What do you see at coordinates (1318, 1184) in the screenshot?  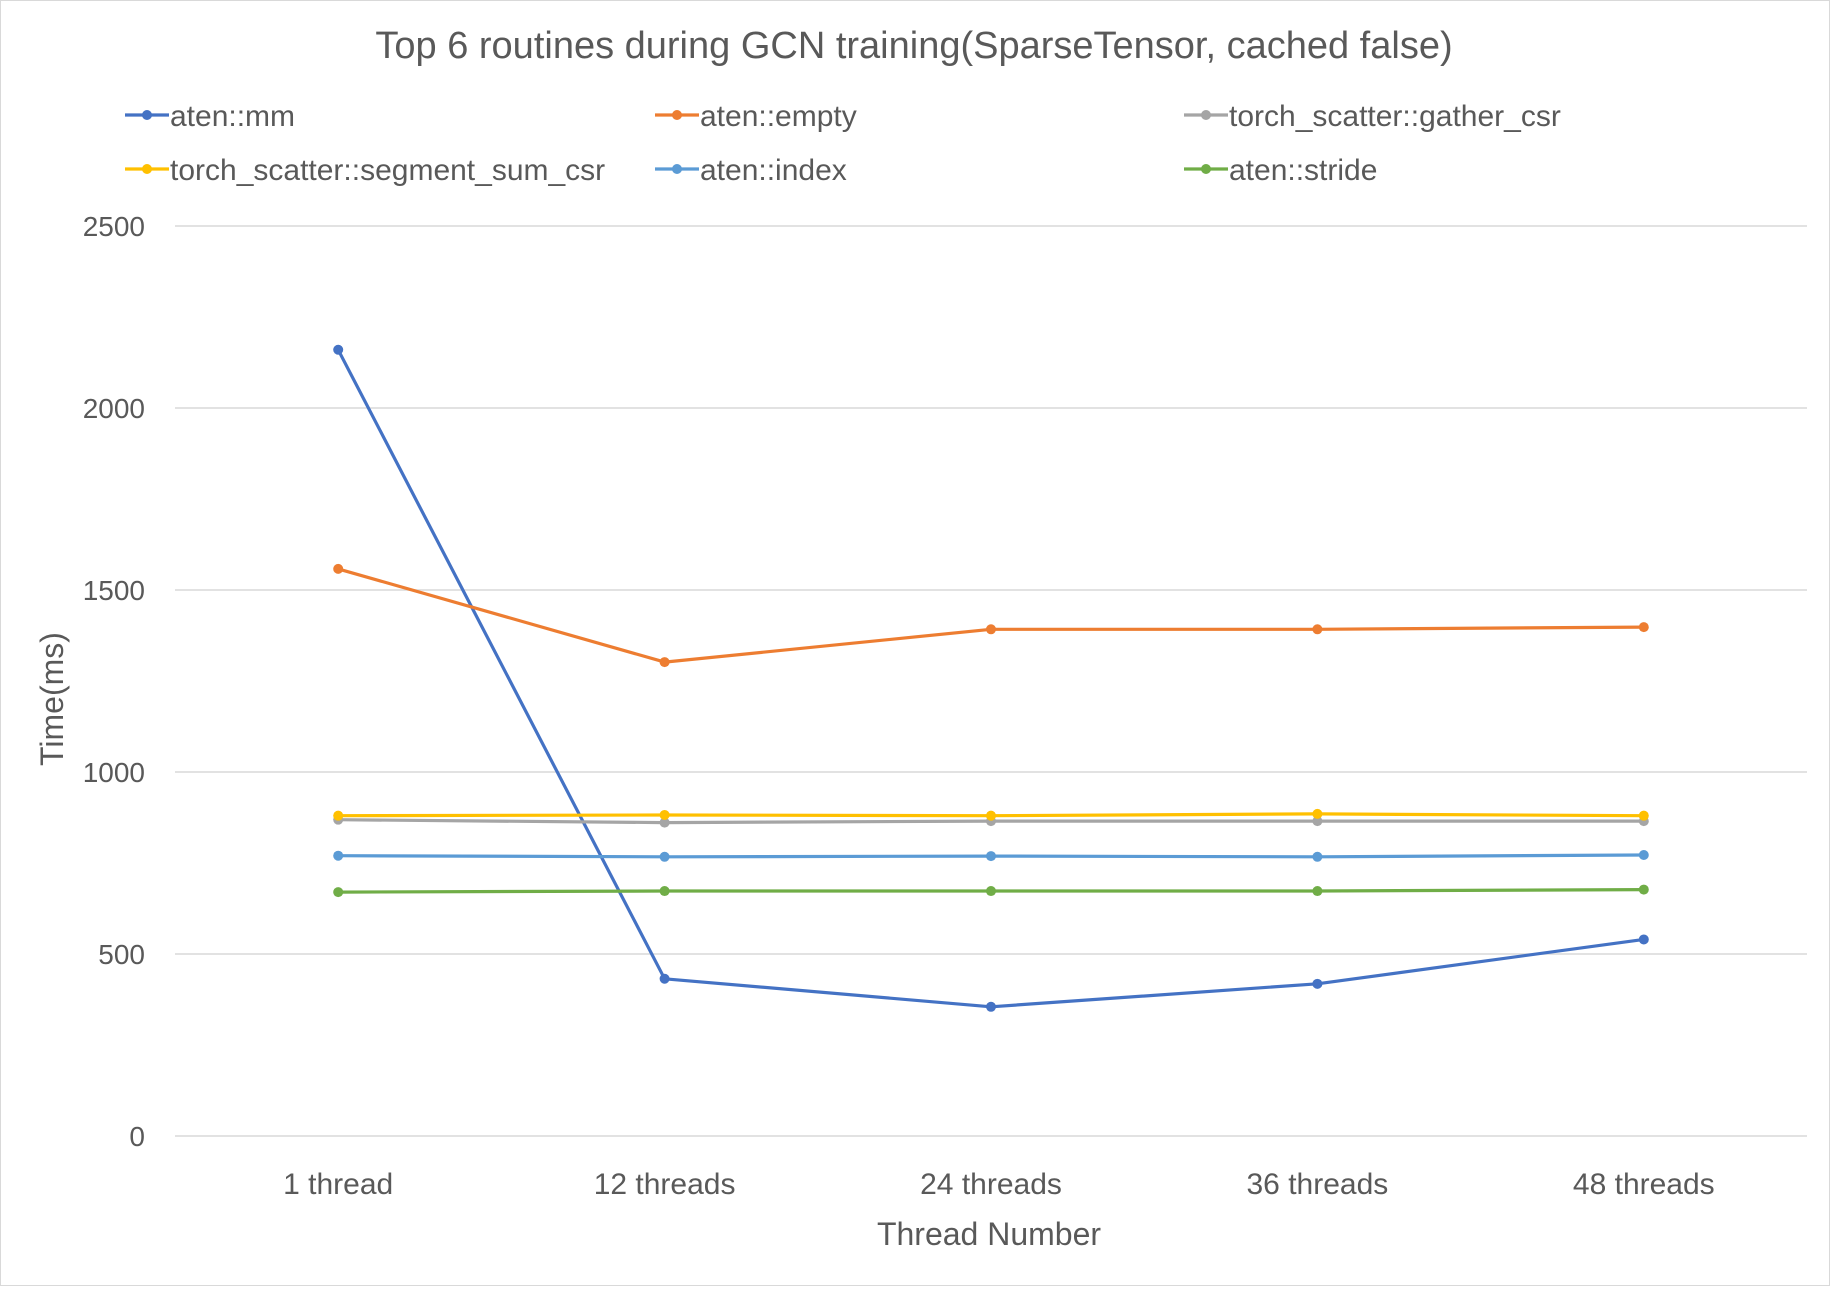 I see `x-tick-label: 36 threads` at bounding box center [1318, 1184].